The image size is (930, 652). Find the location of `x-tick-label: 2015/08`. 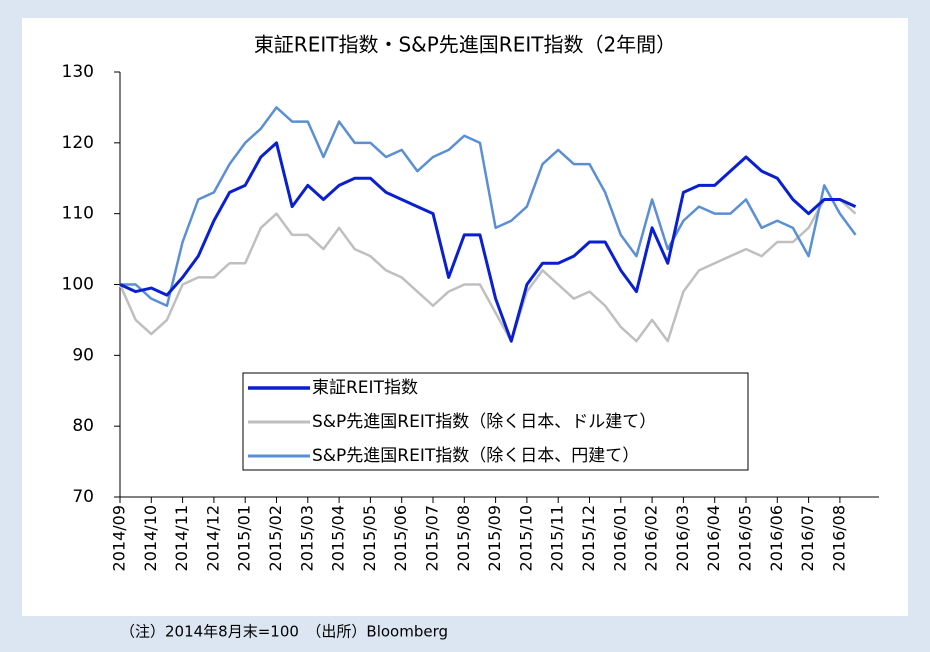

x-tick-label: 2015/08 is located at coordinates (463, 538).